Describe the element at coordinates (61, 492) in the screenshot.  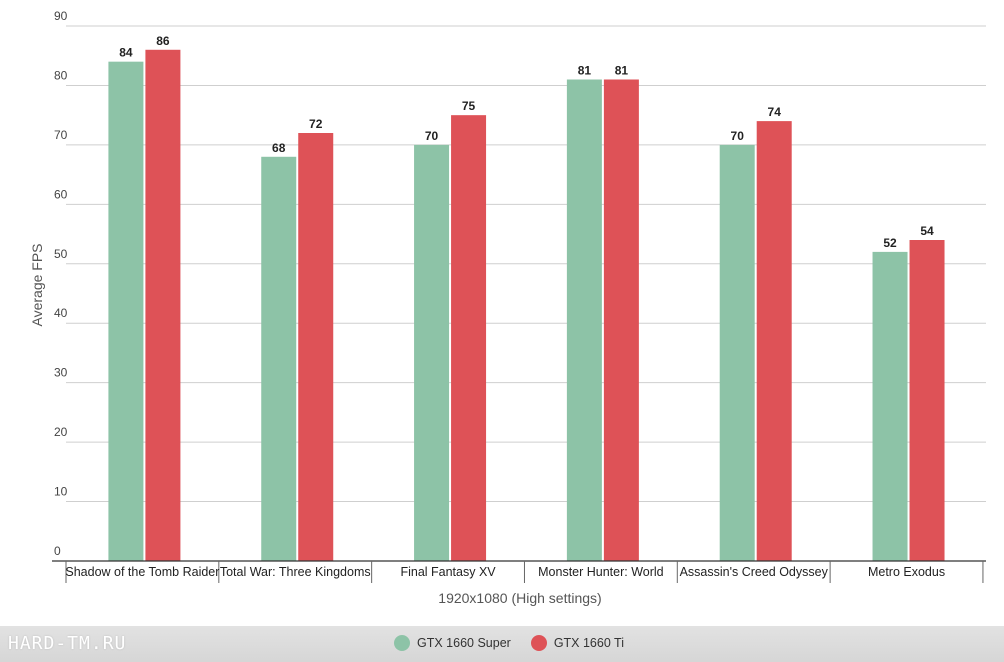
I see `y-tick-label-10: 10` at that location.